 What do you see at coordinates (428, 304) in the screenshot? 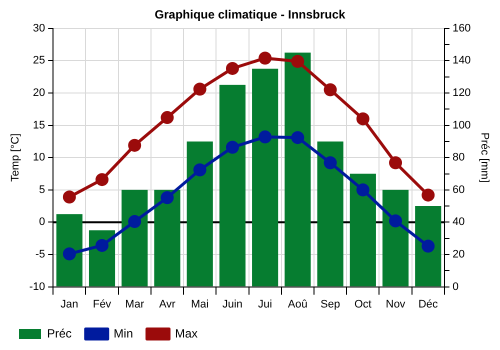
I see `x-tick-label: Déc` at bounding box center [428, 304].